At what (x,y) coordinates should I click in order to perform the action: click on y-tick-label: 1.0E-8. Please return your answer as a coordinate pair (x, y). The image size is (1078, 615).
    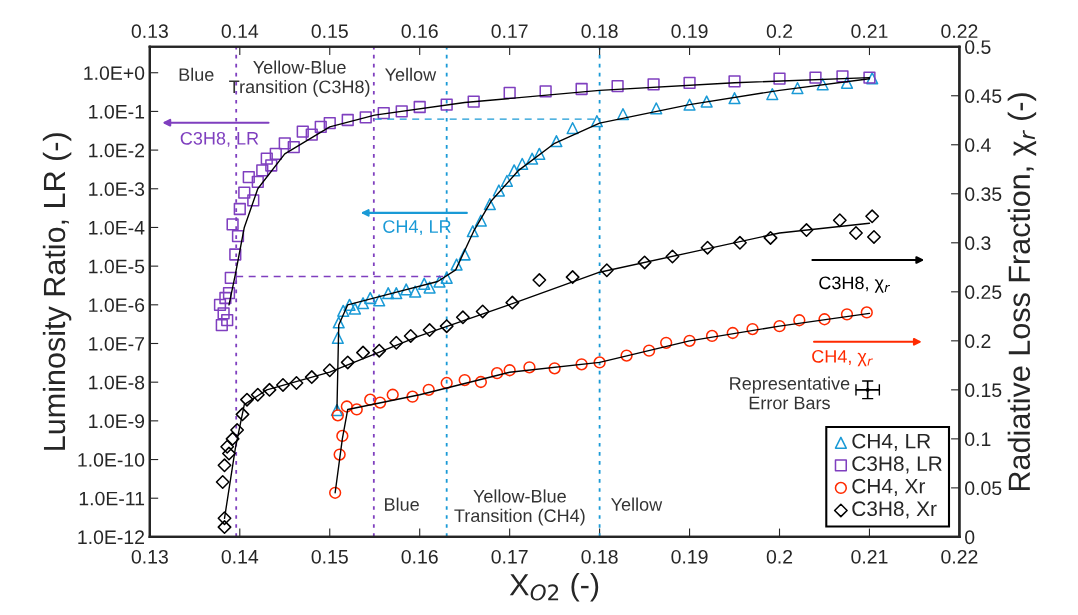
    Looking at the image, I should click on (117, 382).